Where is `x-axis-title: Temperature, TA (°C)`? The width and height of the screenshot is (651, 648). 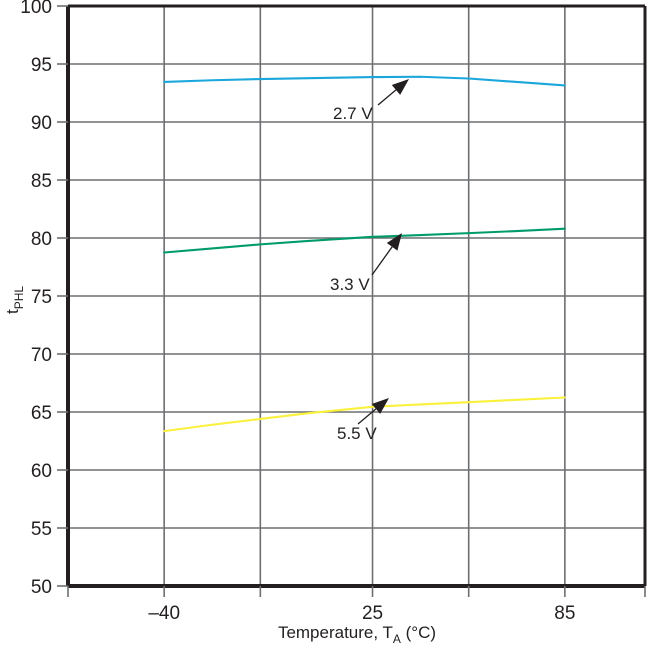 x-axis-title: Temperature, TA (°C) is located at coordinates (357, 634).